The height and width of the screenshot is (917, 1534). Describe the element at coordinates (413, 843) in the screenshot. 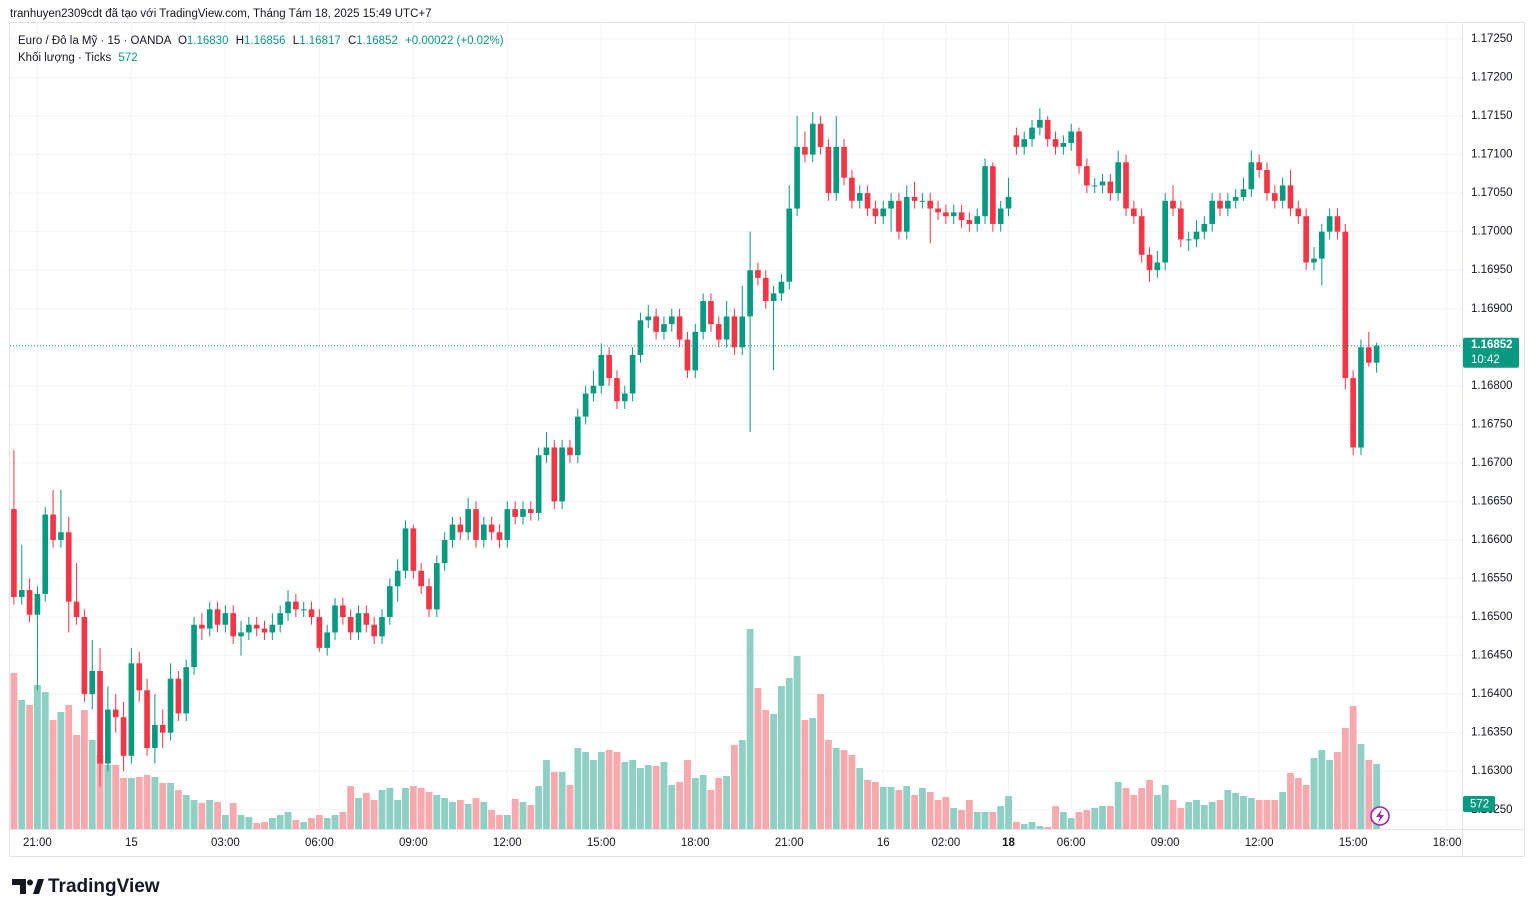

I see `x-tick-label: 09:00` at that location.